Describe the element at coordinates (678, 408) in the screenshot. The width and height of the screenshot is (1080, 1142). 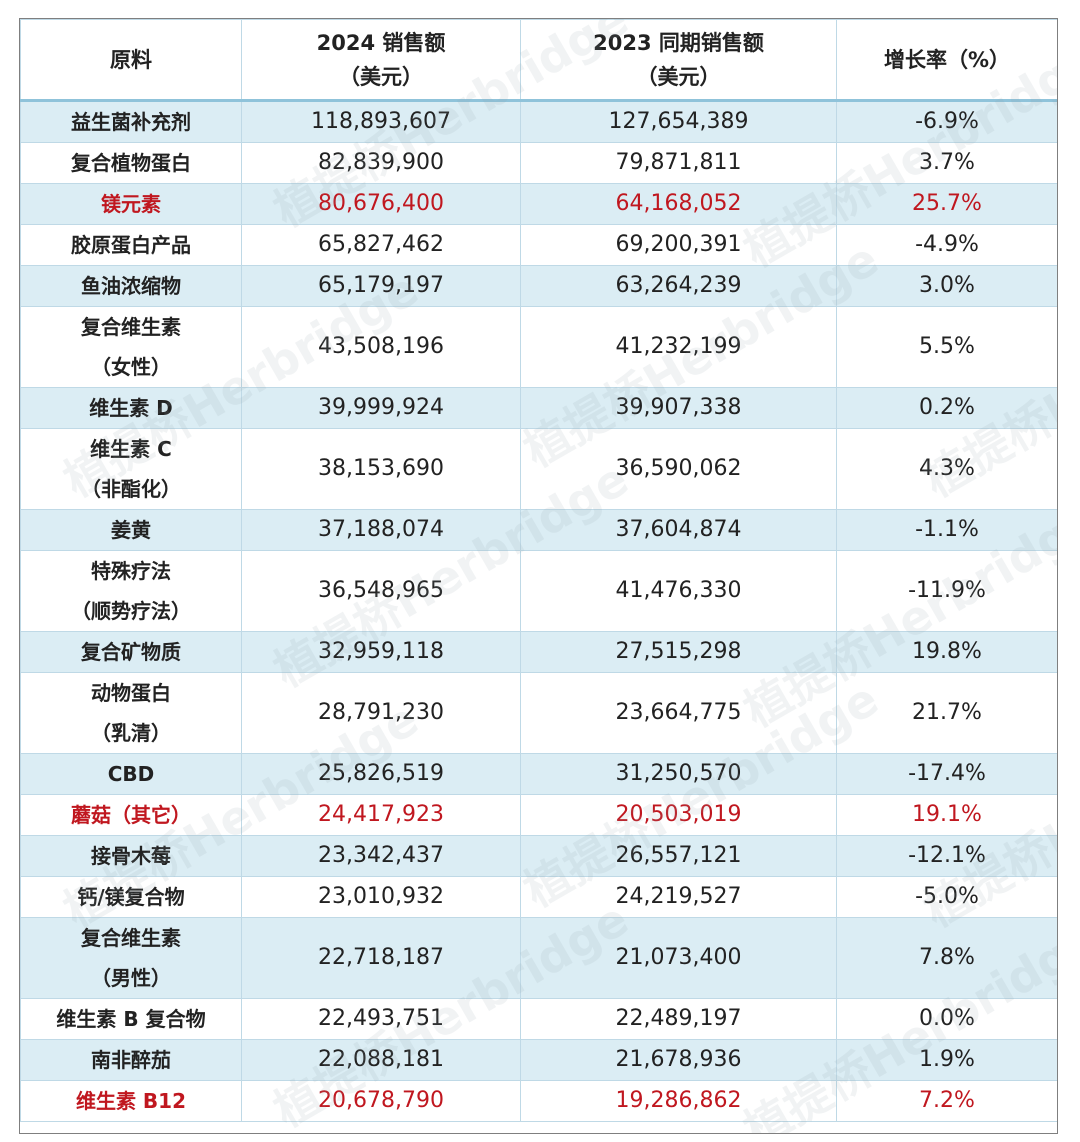
I see `sales-2023-cell: 39,907,338` at that location.